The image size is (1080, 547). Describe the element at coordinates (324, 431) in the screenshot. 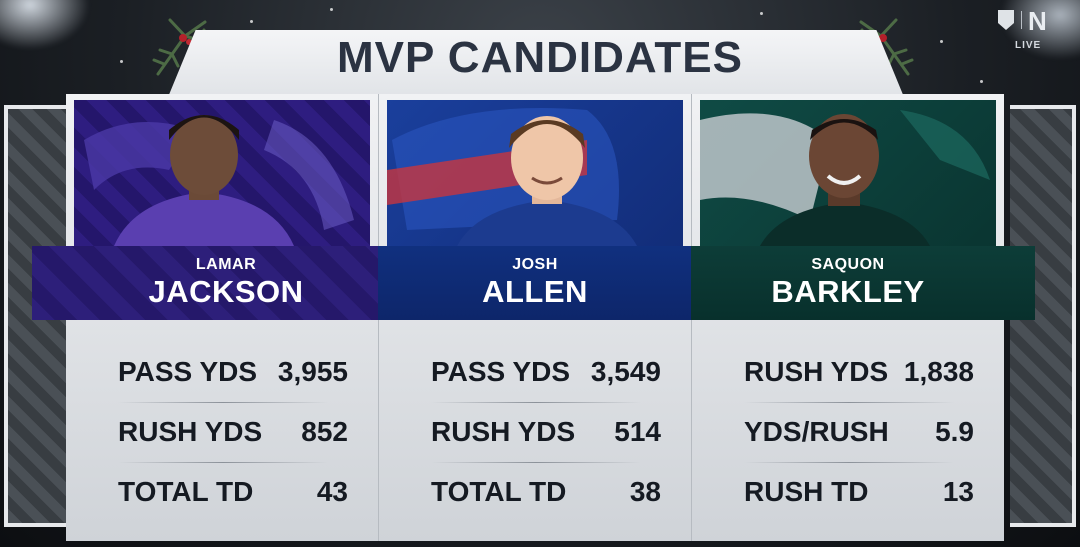

I see `stat-value: 852` at that location.